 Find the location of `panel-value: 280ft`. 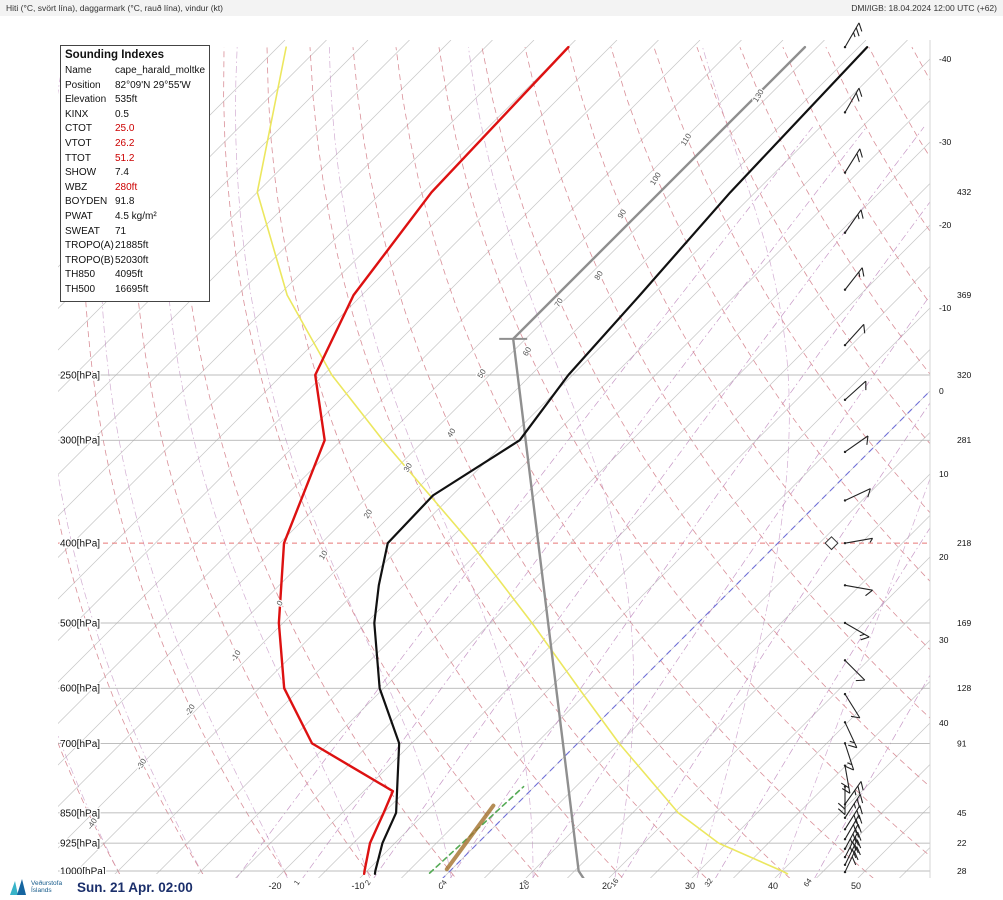

panel-value: 280ft is located at coordinates (126, 187).